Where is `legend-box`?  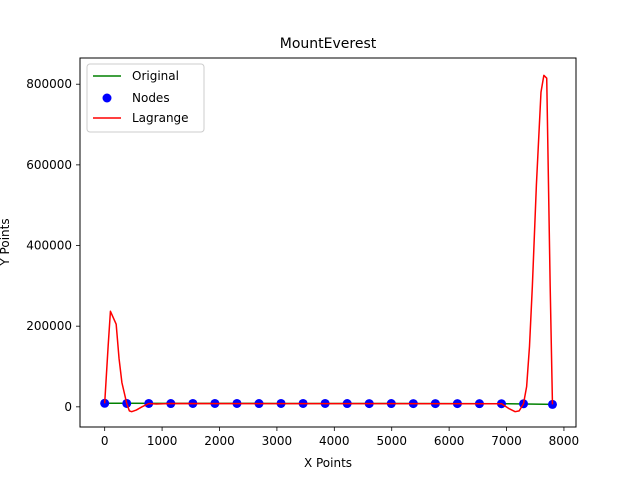 legend-box is located at coordinates (145, 98).